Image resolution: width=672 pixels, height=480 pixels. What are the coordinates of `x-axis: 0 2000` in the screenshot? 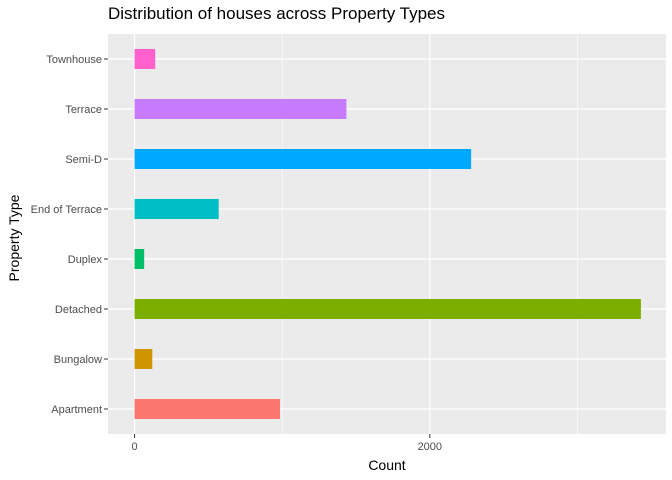 It's located at (287, 443).